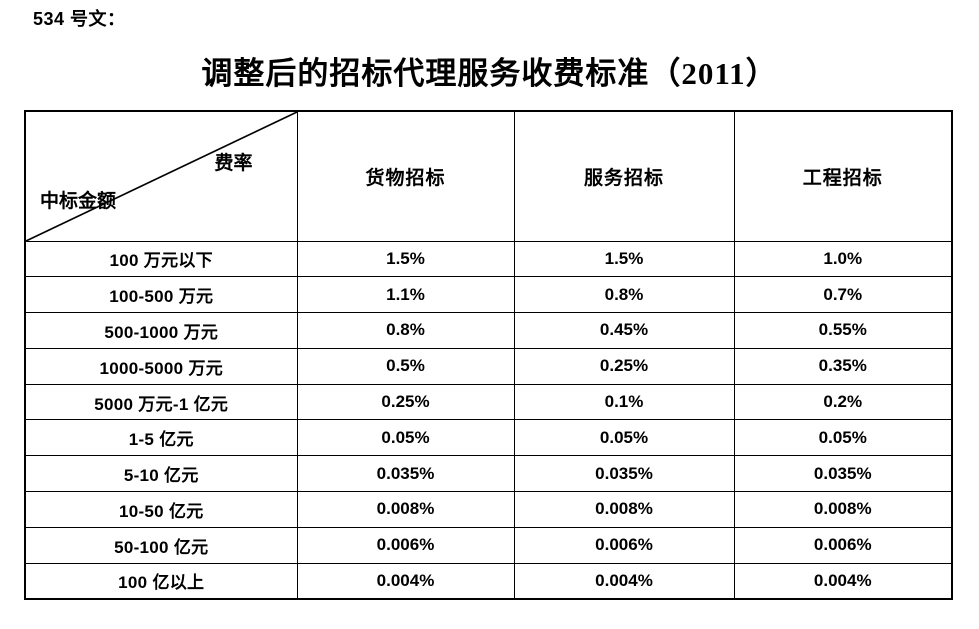 This screenshot has width=979, height=629. I want to click on page-title: 调整后的招标代理服务收费标准（2011）, so click(489, 73).